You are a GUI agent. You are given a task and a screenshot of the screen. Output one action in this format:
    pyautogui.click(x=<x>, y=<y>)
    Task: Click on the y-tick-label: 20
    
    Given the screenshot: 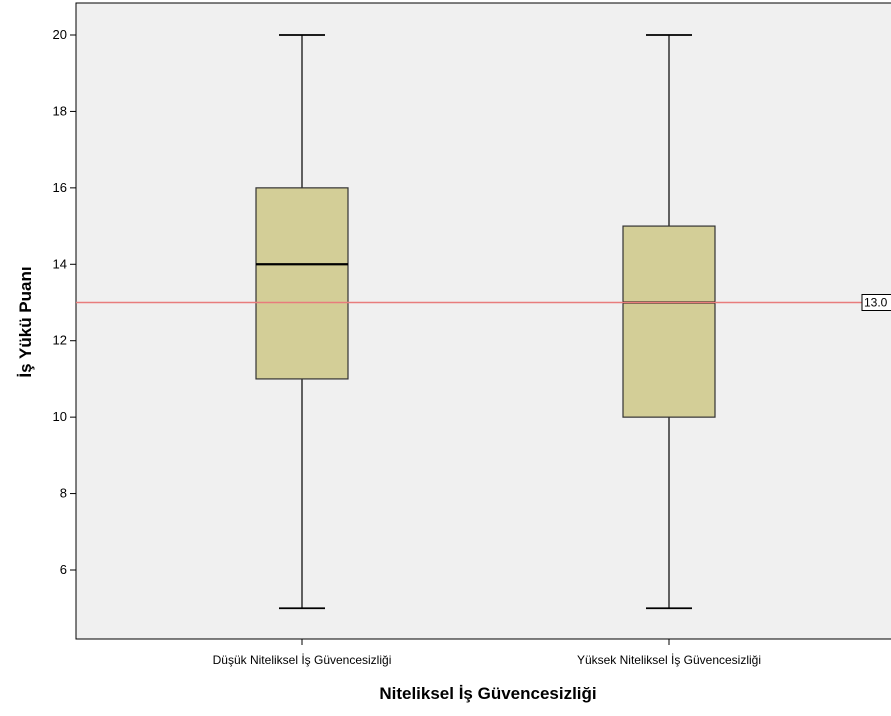 What is the action you would take?
    pyautogui.click(x=60, y=34)
    